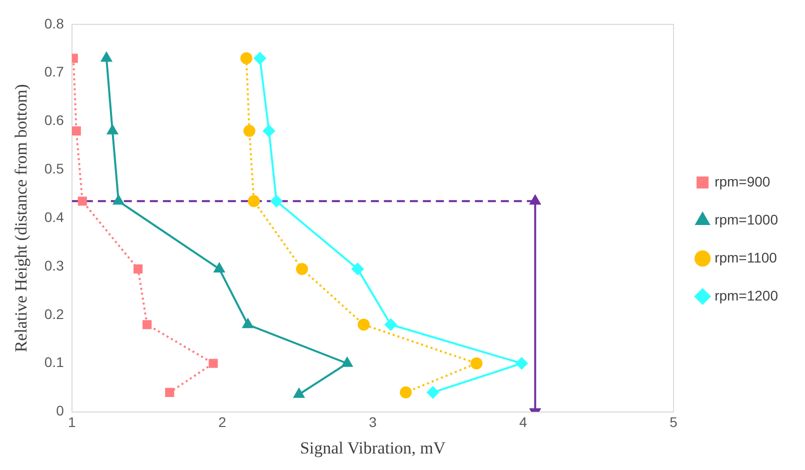  Describe the element at coordinates (674, 422) in the screenshot. I see `x-tick-label: 5` at that location.